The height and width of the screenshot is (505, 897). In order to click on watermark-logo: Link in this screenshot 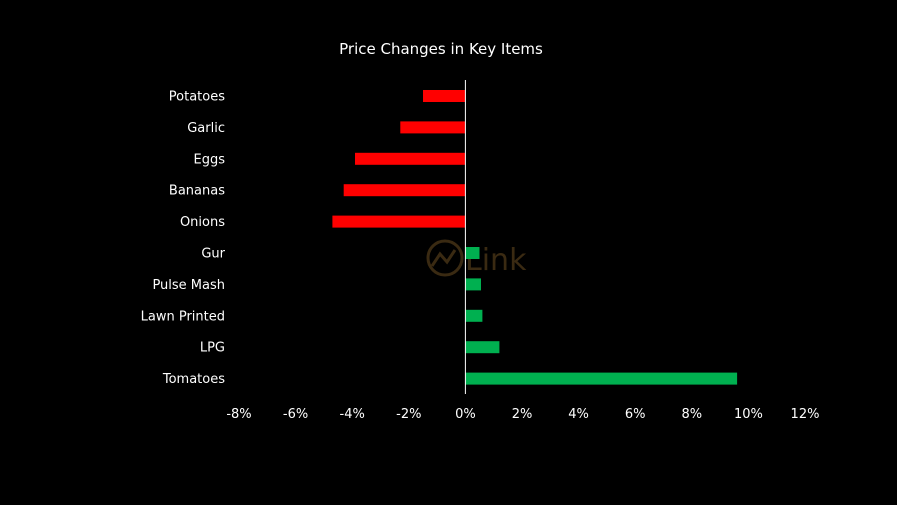, I will do `click(476, 258)`.